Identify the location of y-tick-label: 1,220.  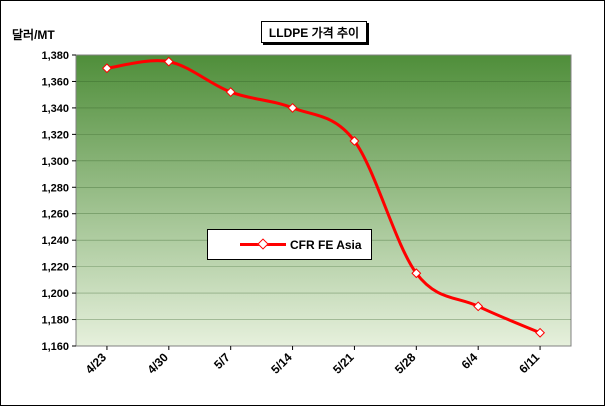
(55, 268).